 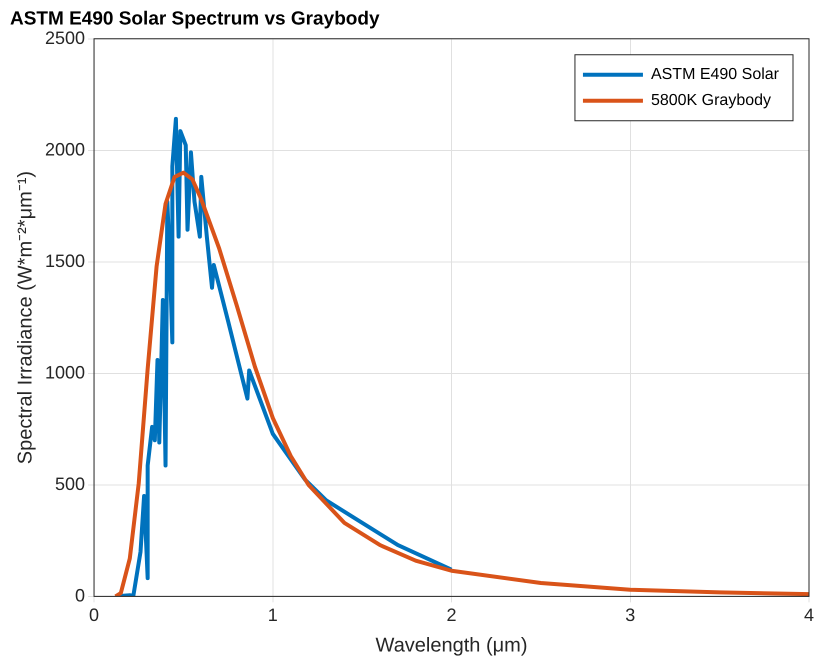 What do you see at coordinates (80, 595) in the screenshot?
I see `y-tick-label: 0` at bounding box center [80, 595].